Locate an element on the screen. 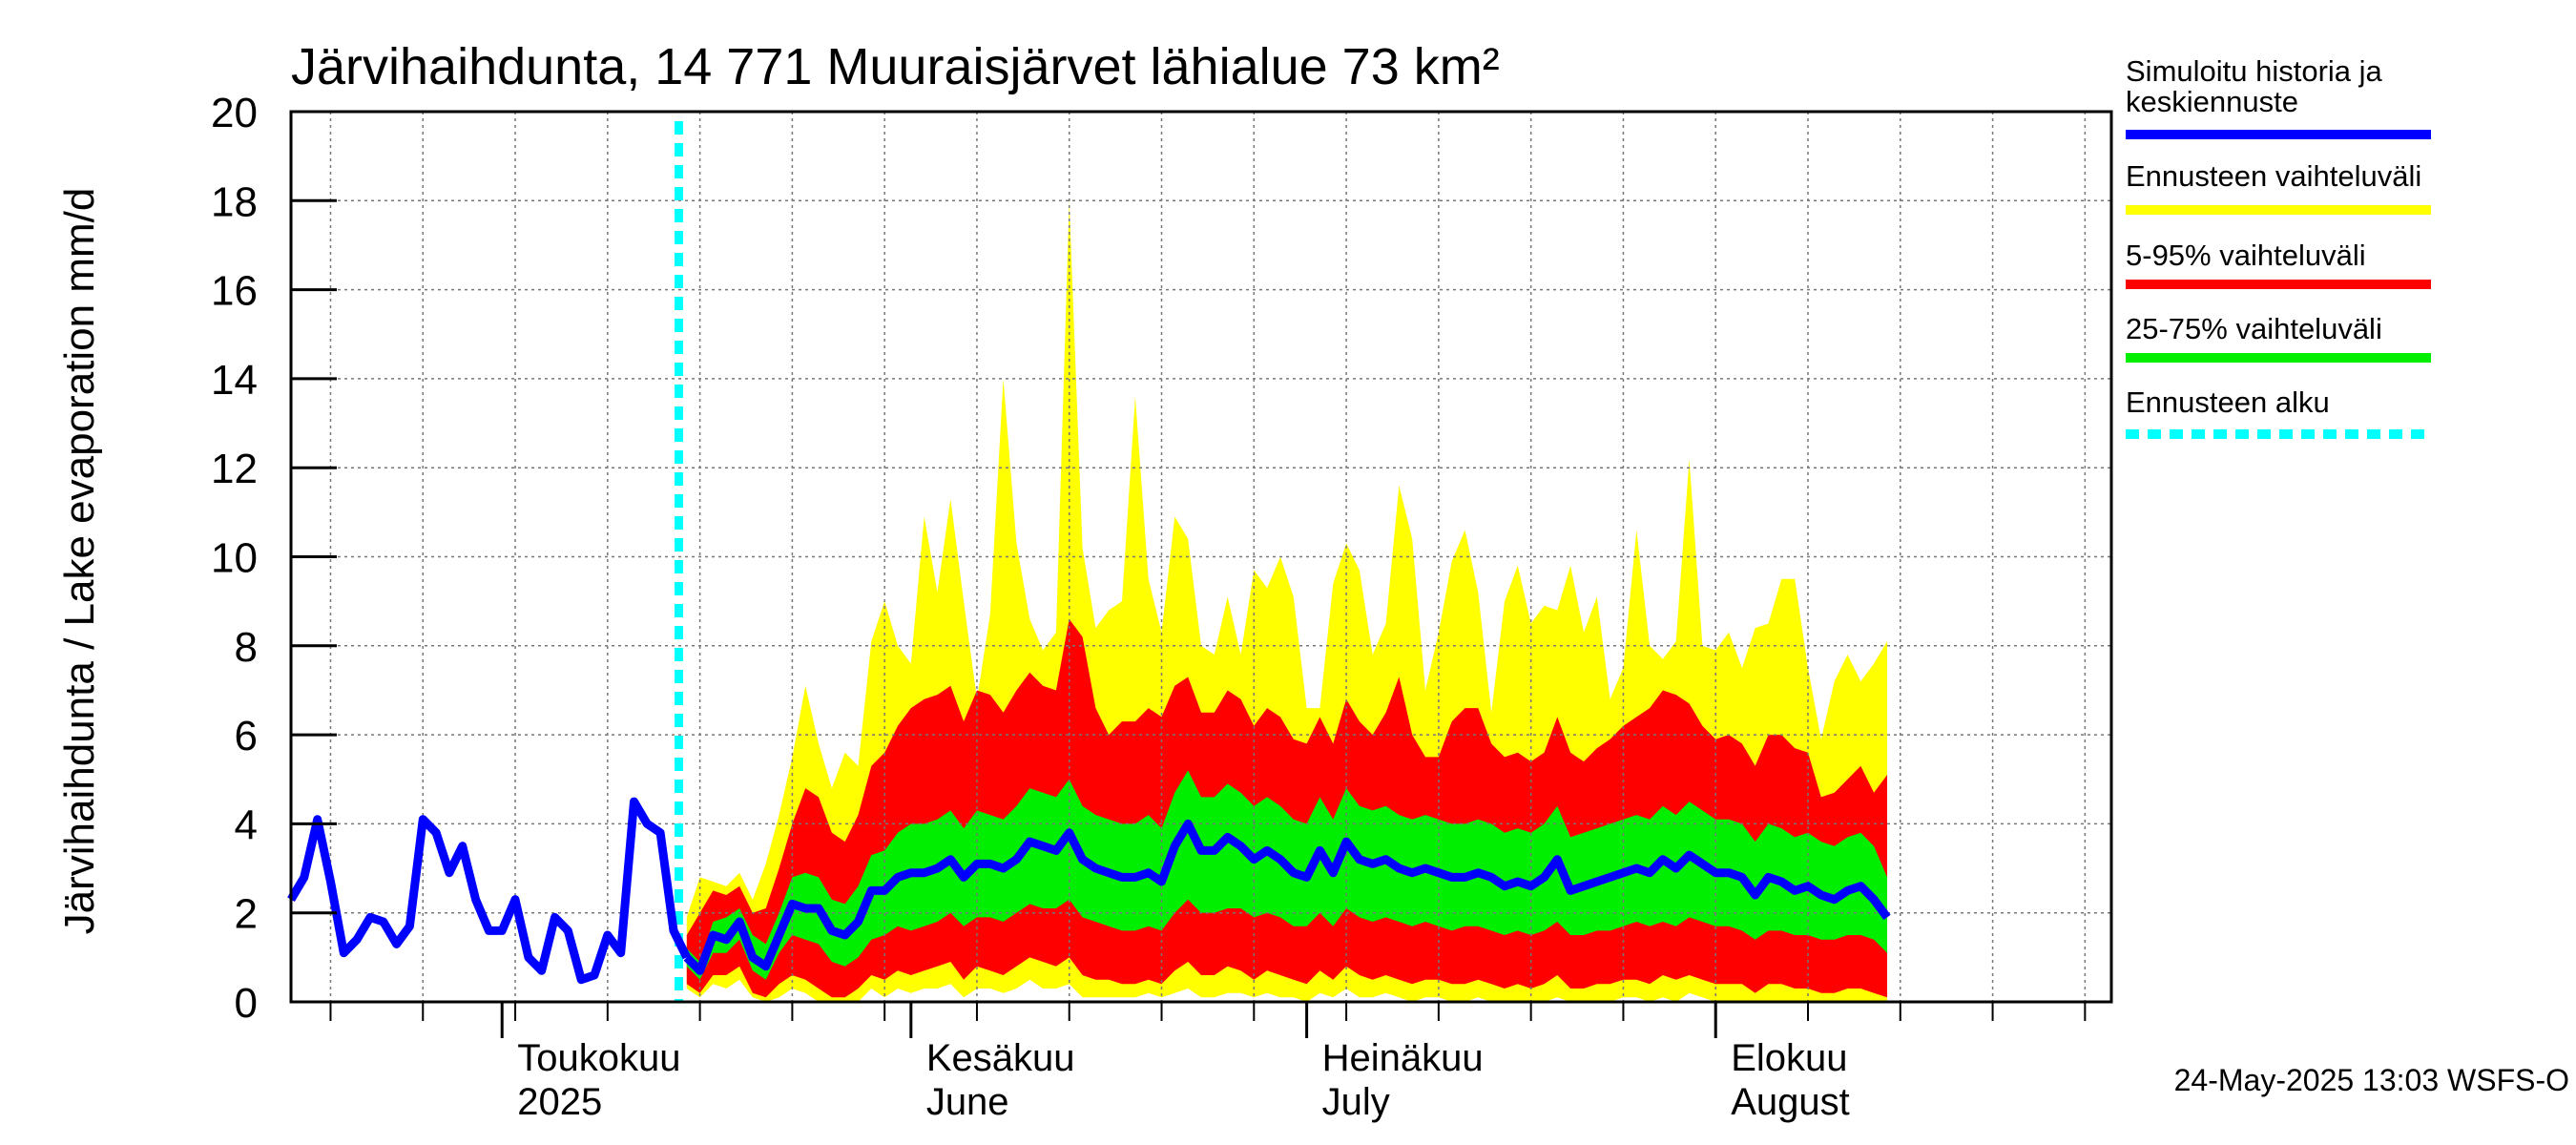  timestamp: 24-May-2025 13:03 WSFS-O is located at coordinates (2371, 1080).